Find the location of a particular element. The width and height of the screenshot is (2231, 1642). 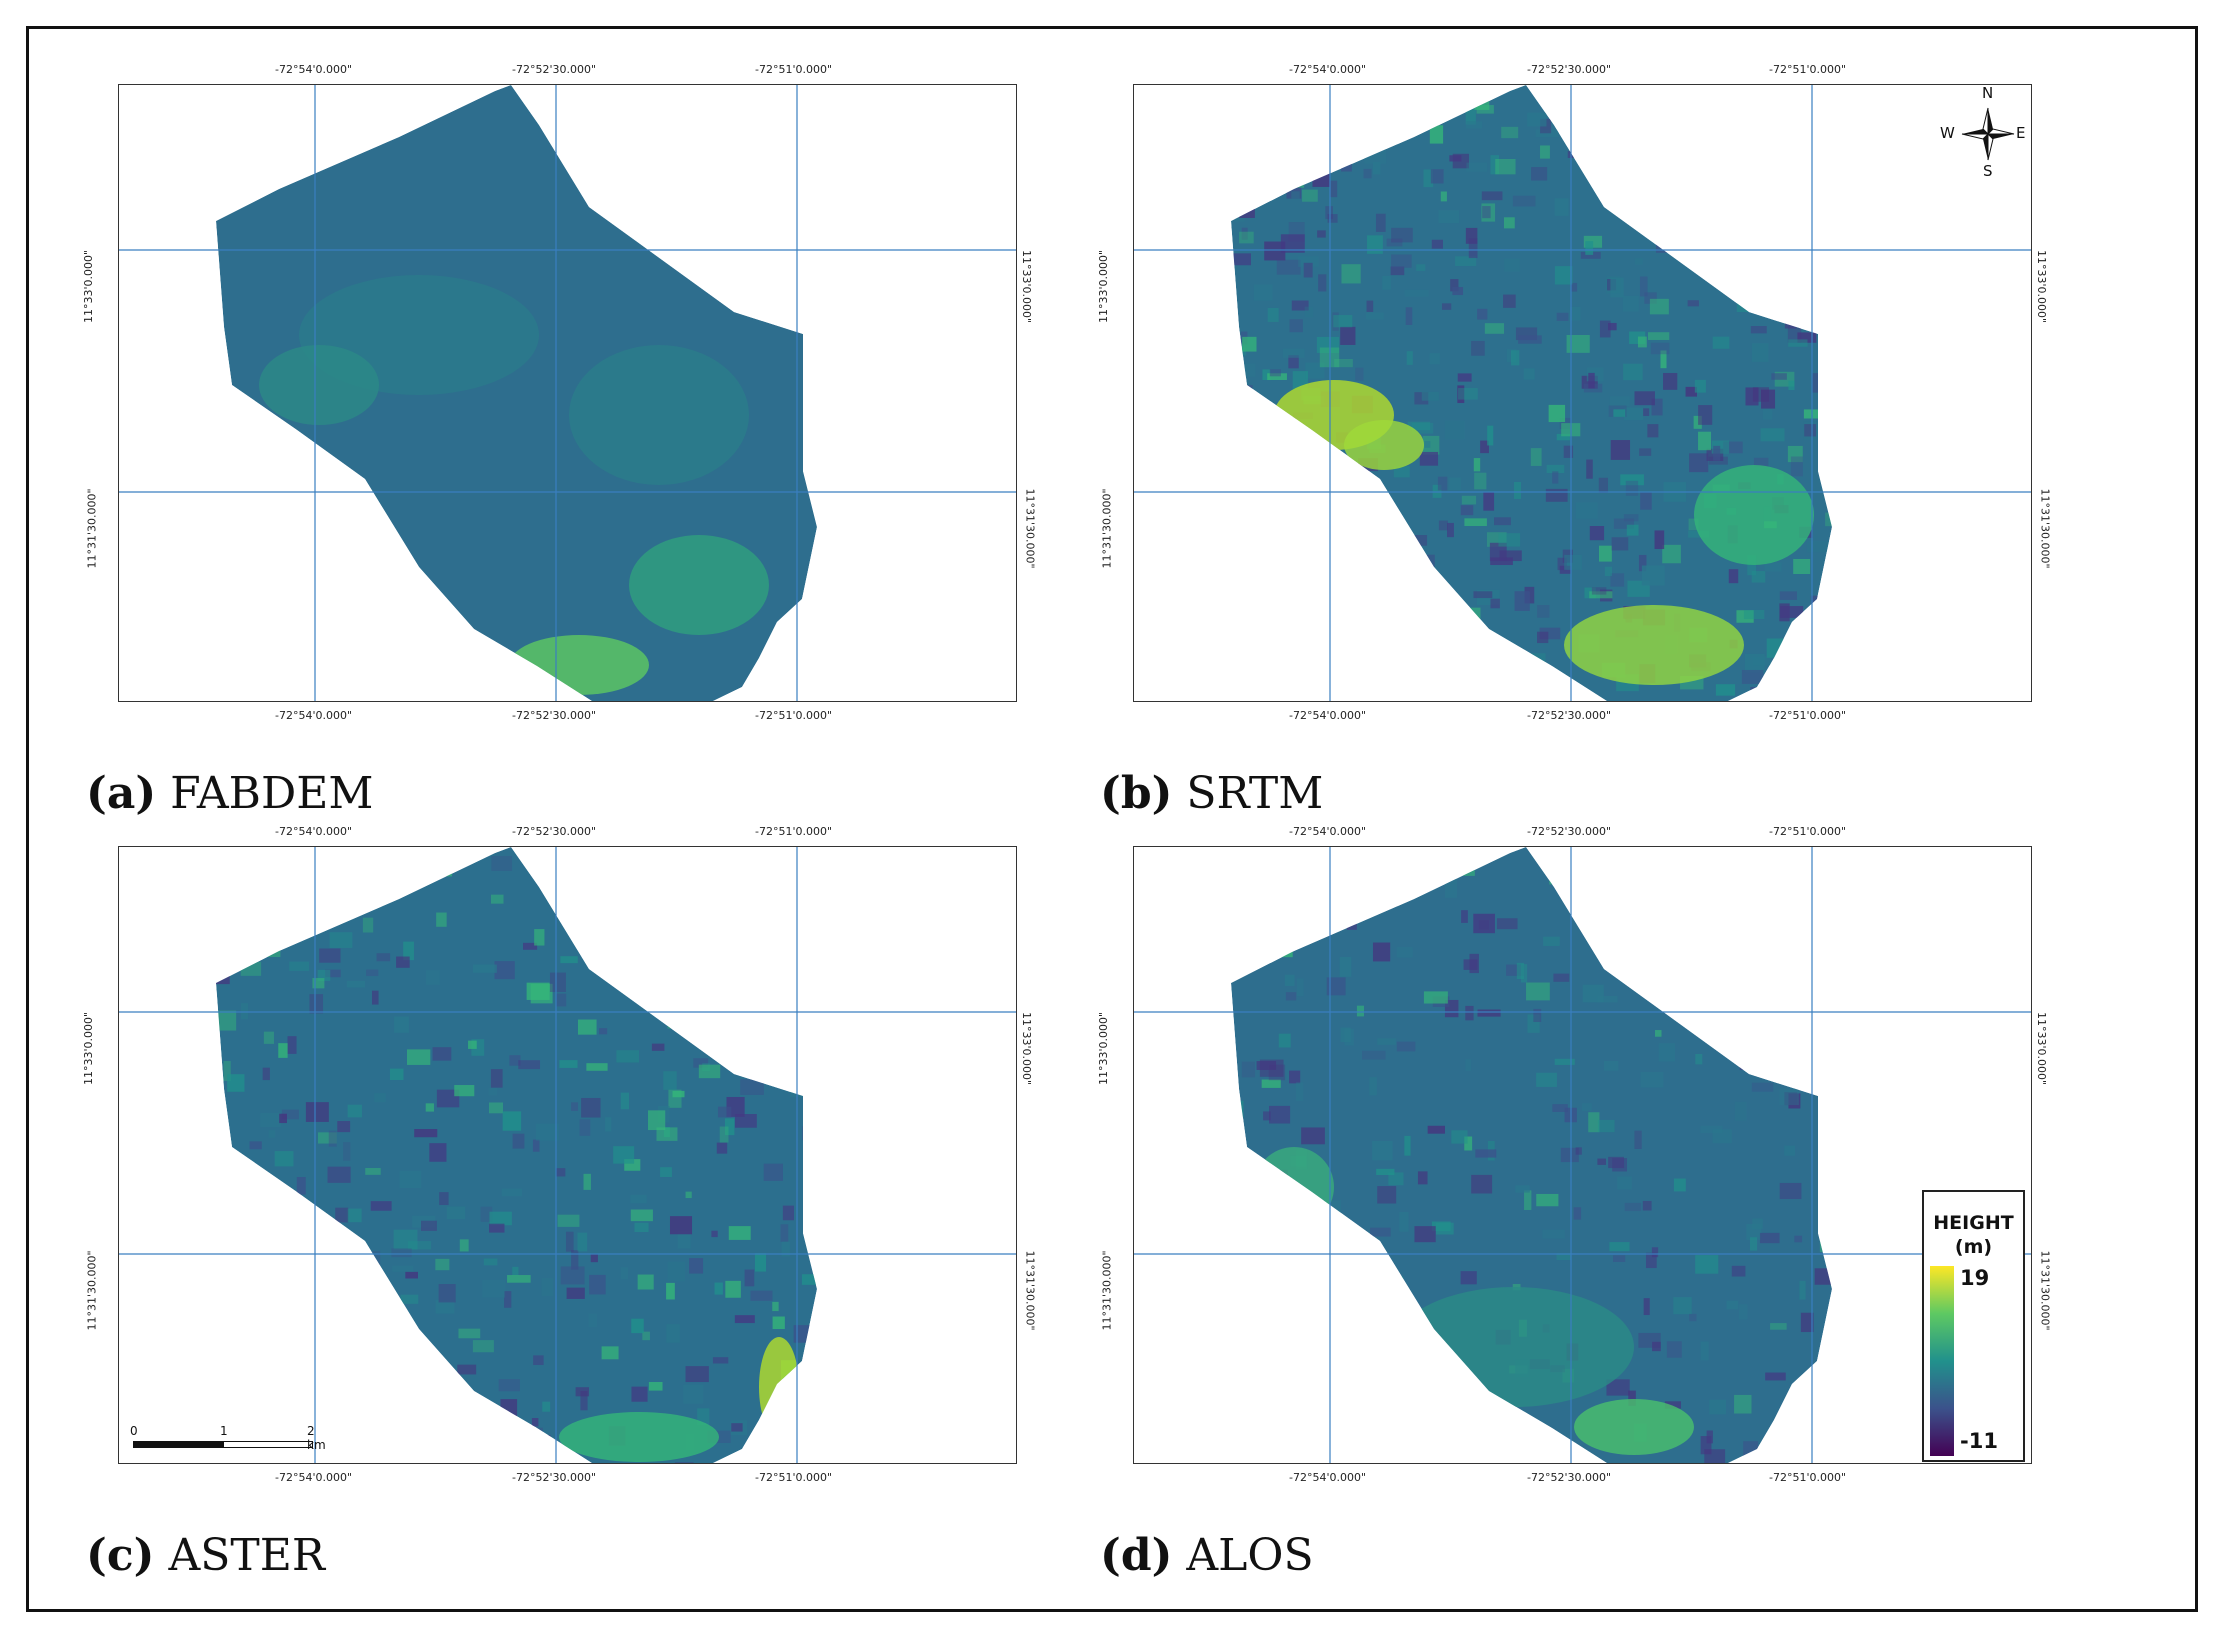

caption-a-name: FABDEM is located at coordinates (272, 793).